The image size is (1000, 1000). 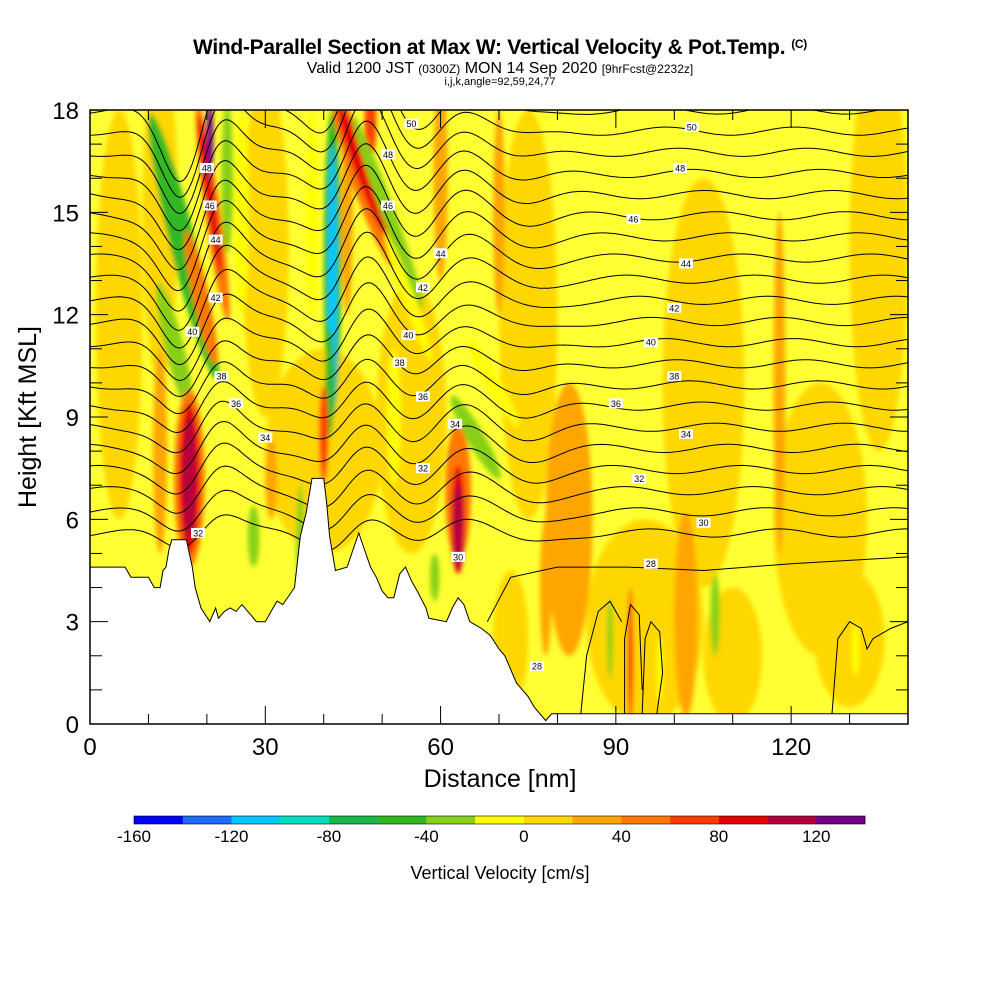 I want to click on contour-label-text: 28, so click(x=537, y=667).